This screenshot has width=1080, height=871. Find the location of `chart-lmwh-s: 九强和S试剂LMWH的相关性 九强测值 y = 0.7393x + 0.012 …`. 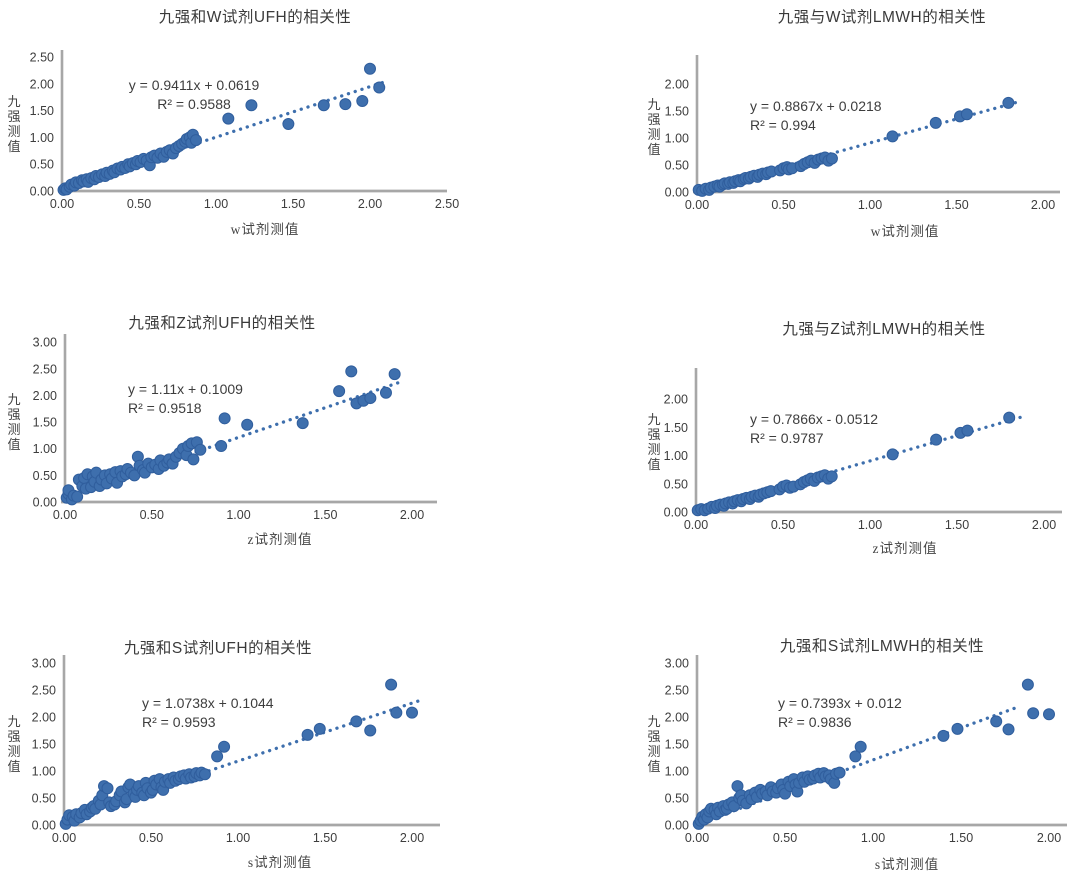

chart-lmwh-s: 九强和S试剂LMWH的相关性 九强测值 y = 0.7393x + 0.012 … is located at coordinates (850, 740).